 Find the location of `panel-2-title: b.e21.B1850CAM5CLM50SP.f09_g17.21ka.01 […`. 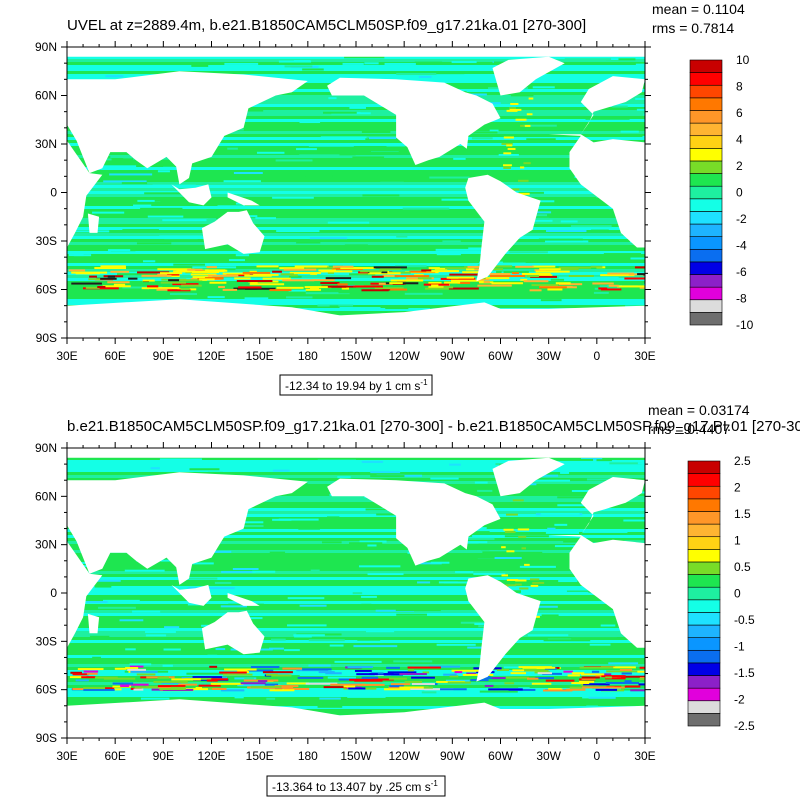

panel-2-title: b.e21.B1850CAM5CLM50SP.f09_g17.21ka.01 [… is located at coordinates (433, 426).